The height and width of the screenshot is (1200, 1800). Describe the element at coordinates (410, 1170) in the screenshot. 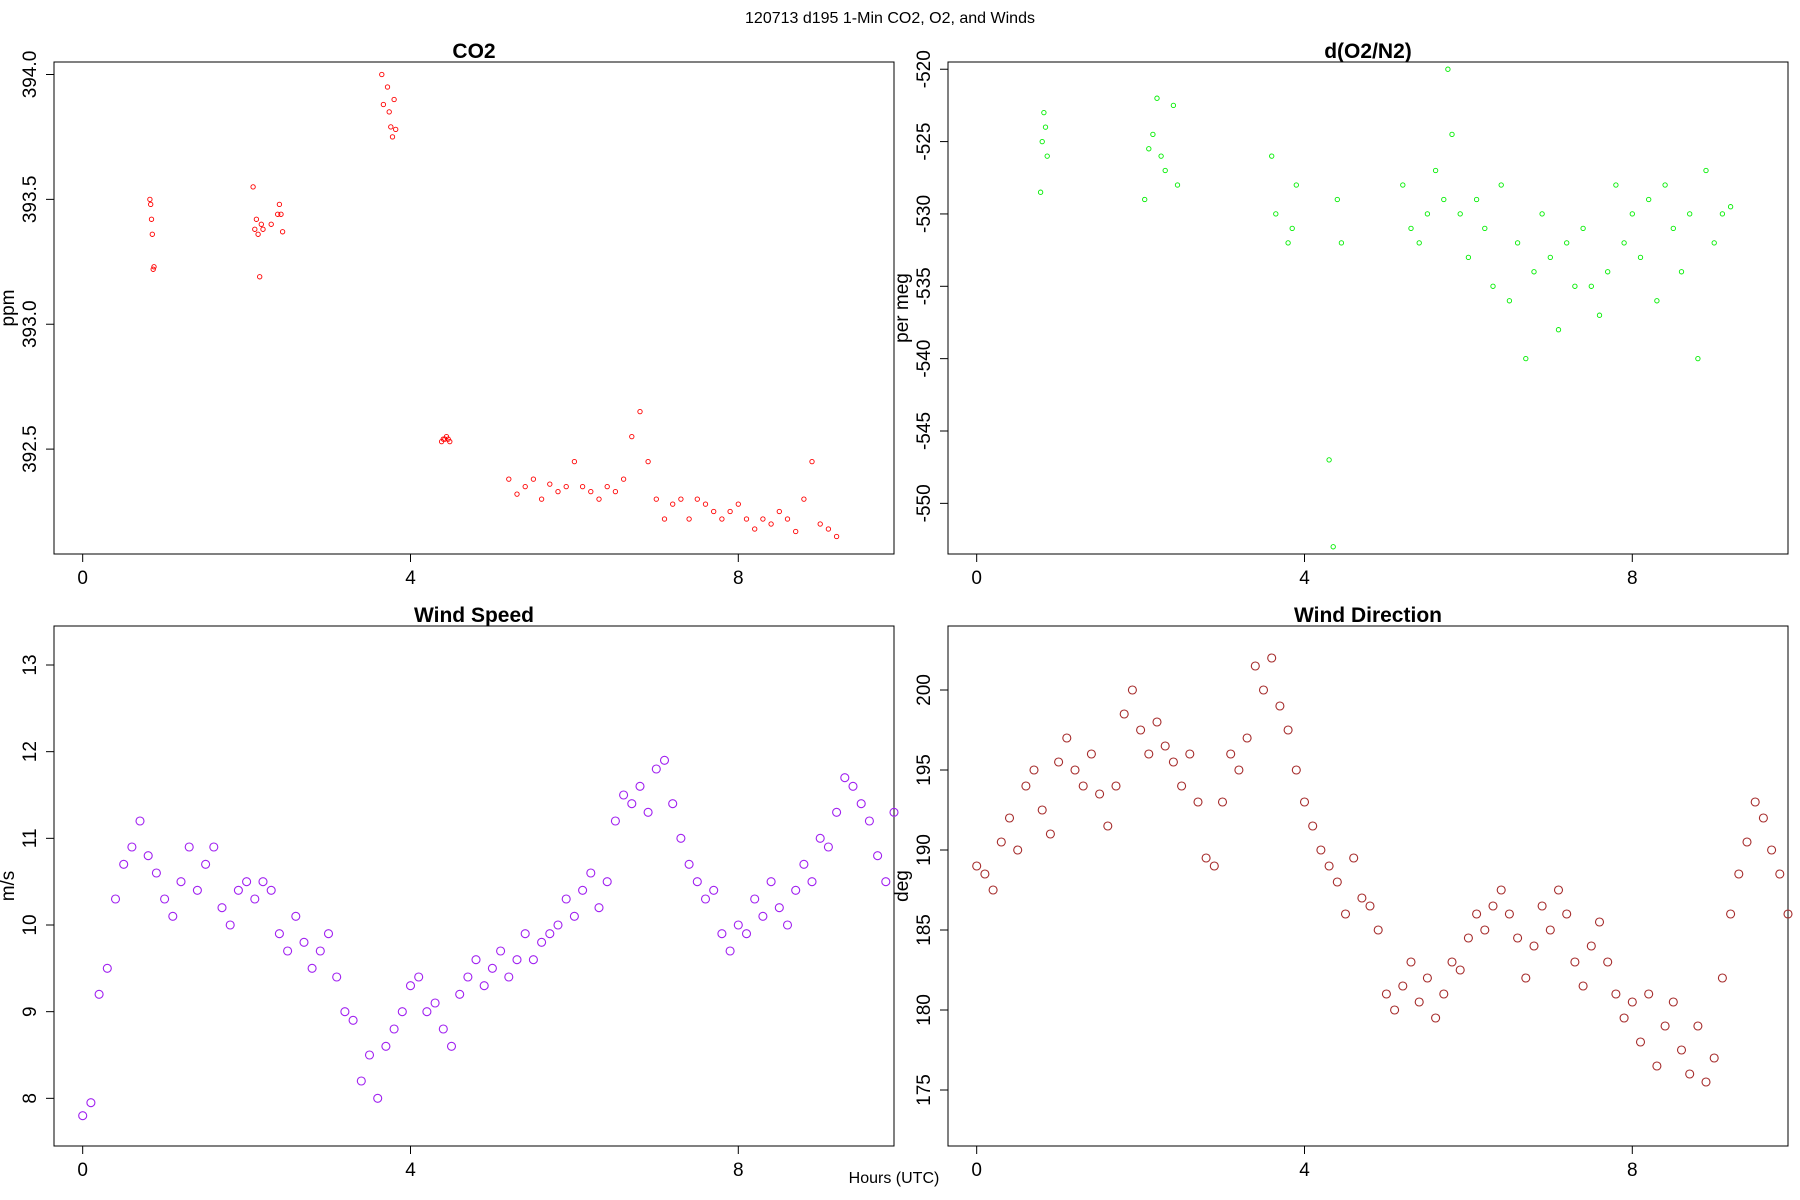

I see `wind-speed-xtick-label: 4` at that location.